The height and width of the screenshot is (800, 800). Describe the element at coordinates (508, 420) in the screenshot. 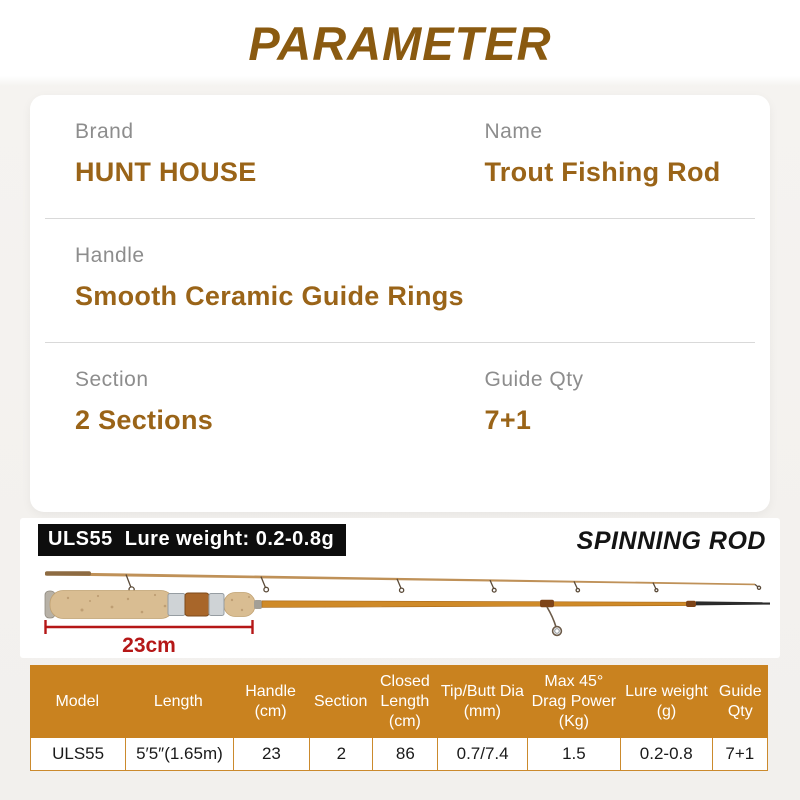

I see `spec-value-guide-qty: 7+1` at that location.